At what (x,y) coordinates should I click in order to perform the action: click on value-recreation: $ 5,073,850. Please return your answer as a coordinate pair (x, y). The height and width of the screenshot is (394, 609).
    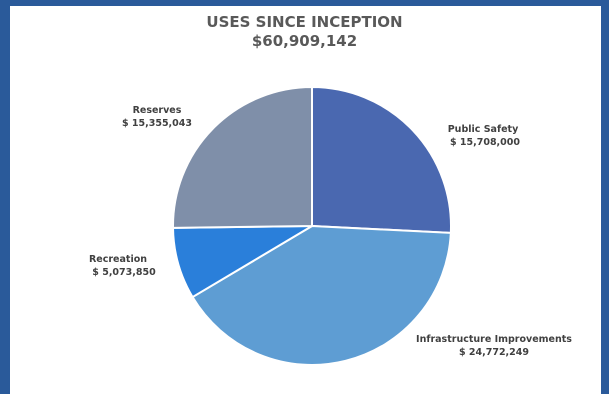
    Looking at the image, I should click on (124, 272).